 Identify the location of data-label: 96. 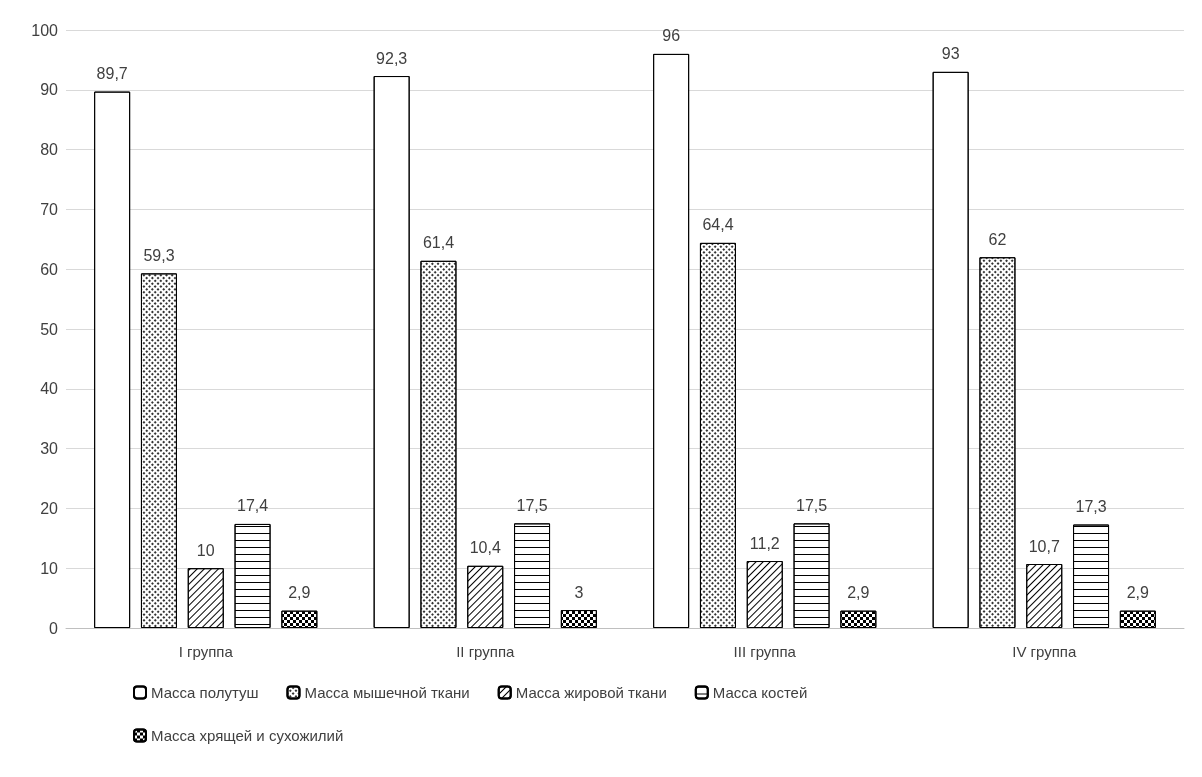
(671, 36).